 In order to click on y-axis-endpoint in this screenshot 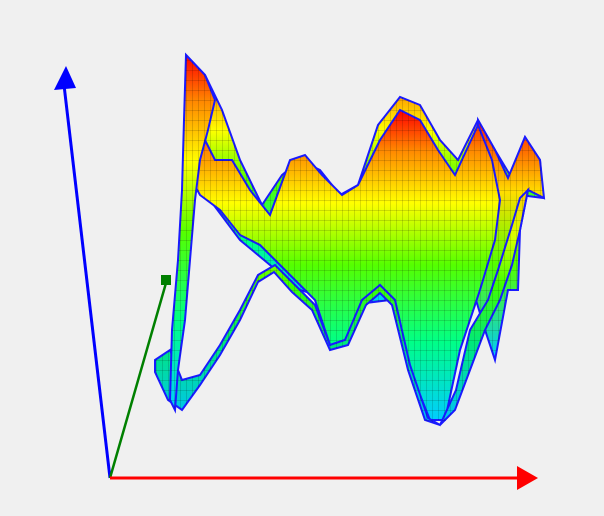, I will do `click(166, 280)`.